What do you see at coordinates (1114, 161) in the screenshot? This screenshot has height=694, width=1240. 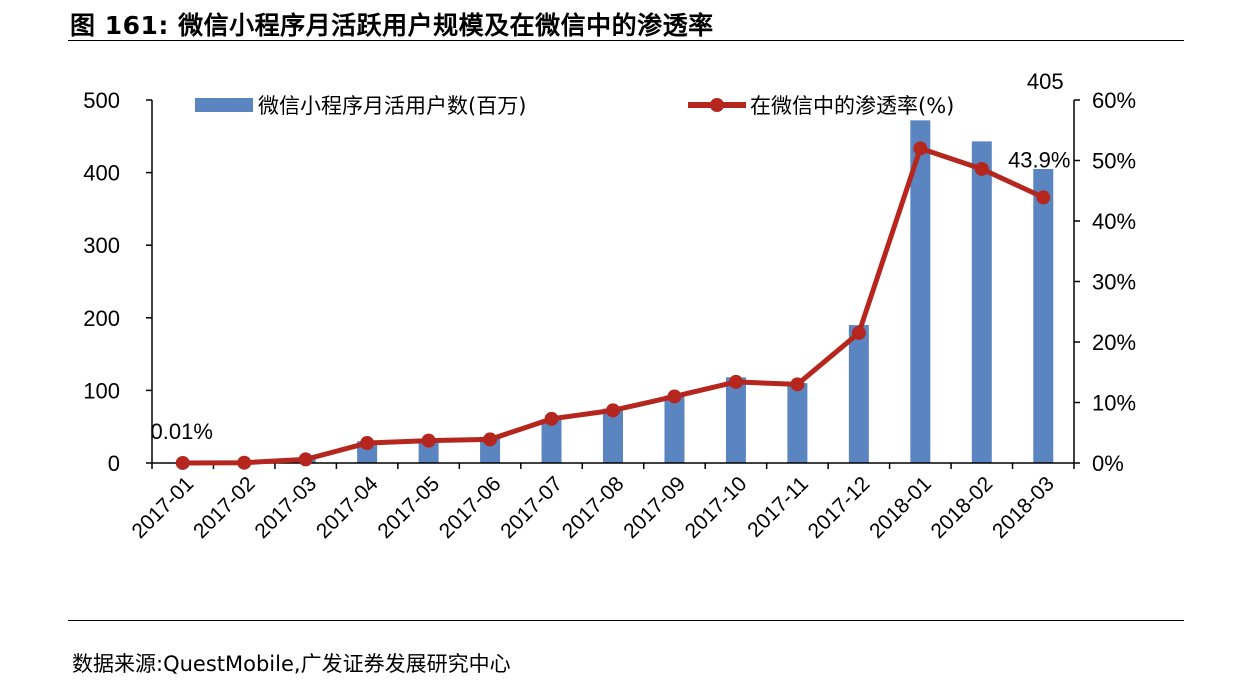 I see `right-tick-label: 50%` at bounding box center [1114, 161].